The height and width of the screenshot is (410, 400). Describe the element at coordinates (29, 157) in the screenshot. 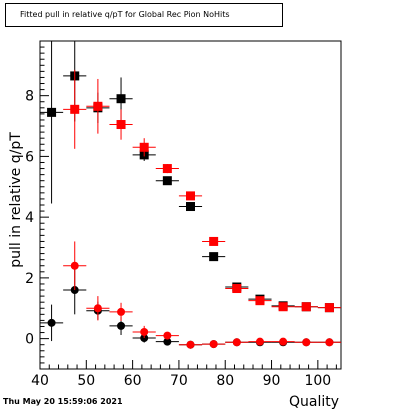

I see `y-tick-label: 6` at that location.